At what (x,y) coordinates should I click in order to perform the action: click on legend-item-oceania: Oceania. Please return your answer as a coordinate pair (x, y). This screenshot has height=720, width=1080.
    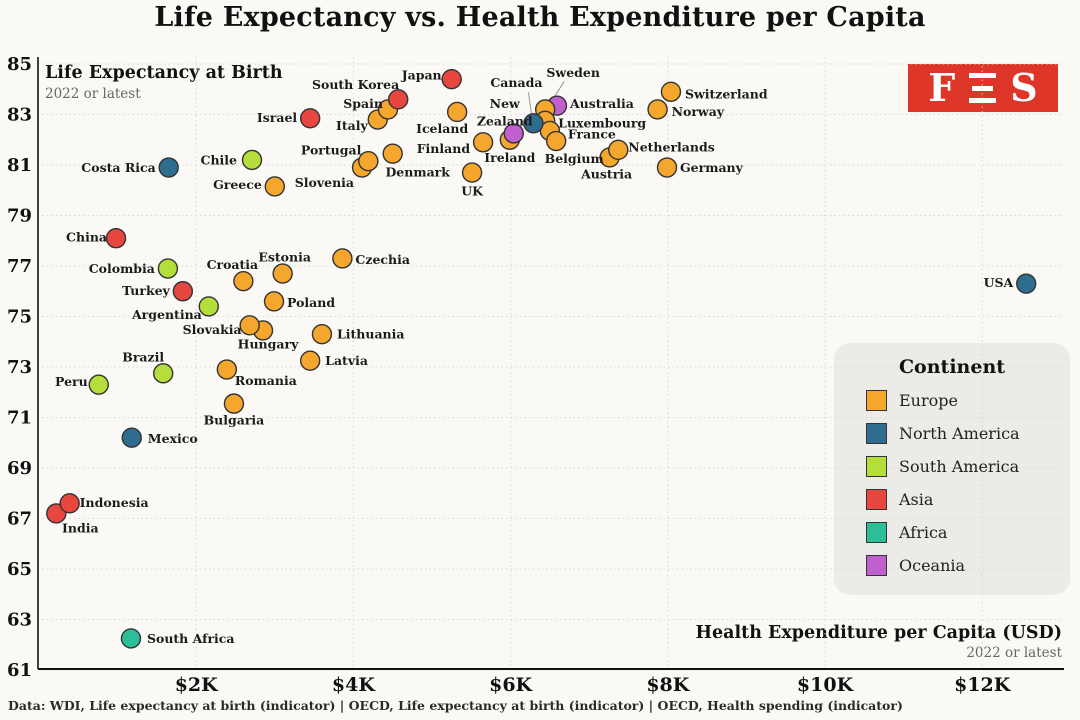
    Looking at the image, I should click on (968, 565).